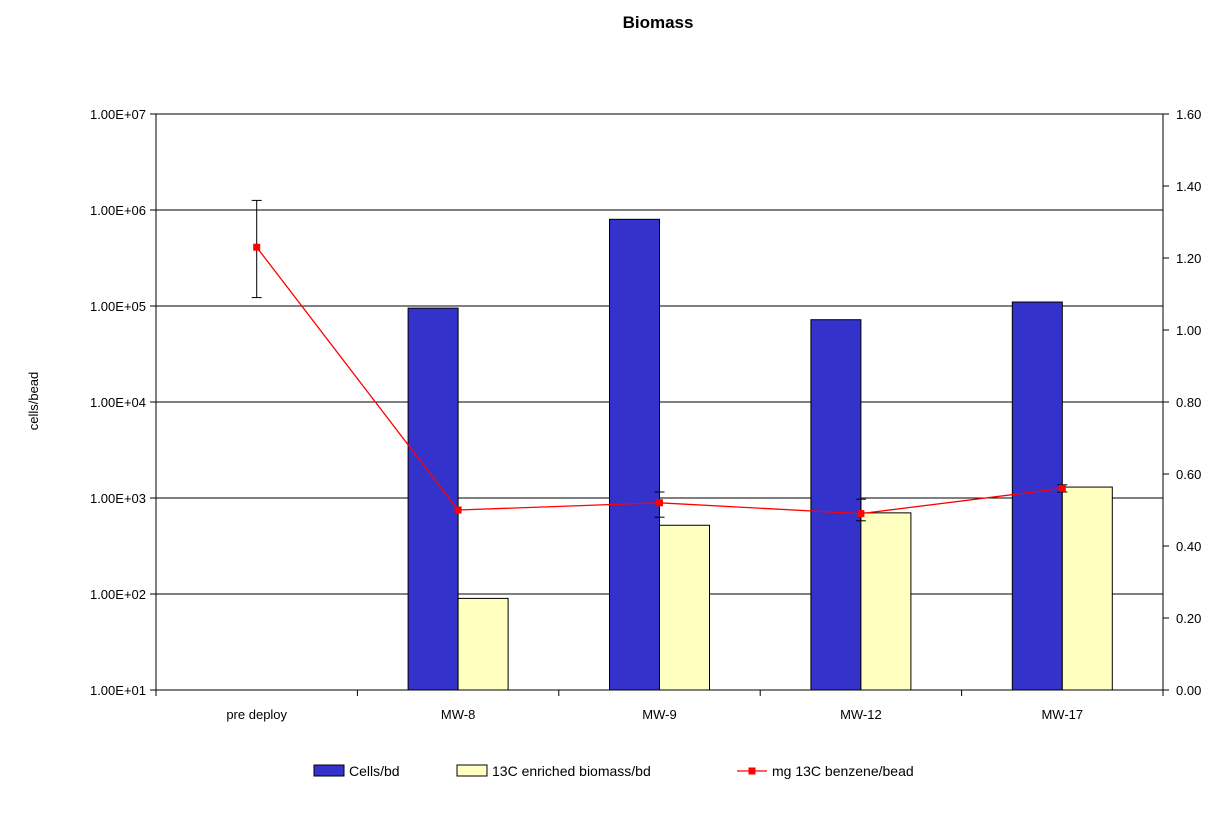 Image resolution: width=1216 pixels, height=814 pixels. What do you see at coordinates (118, 498) in the screenshot?
I see `y-tick-label: 1.00E+03` at bounding box center [118, 498].